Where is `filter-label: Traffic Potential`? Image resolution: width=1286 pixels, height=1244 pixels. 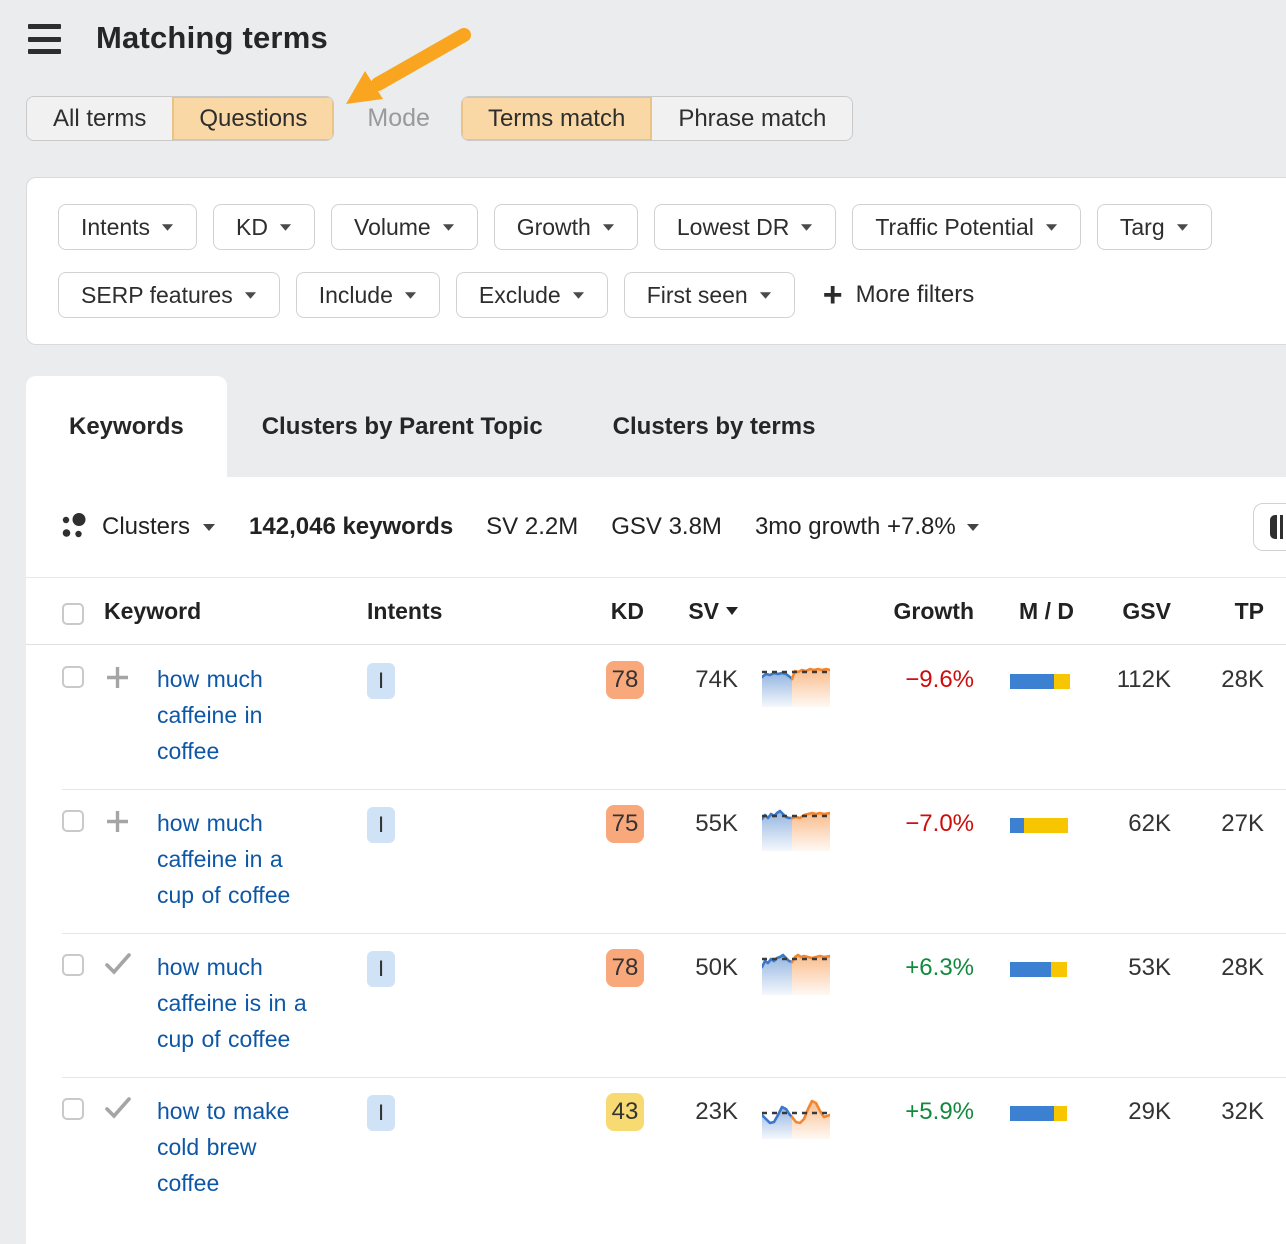 filter-label: Traffic Potential is located at coordinates (954, 226).